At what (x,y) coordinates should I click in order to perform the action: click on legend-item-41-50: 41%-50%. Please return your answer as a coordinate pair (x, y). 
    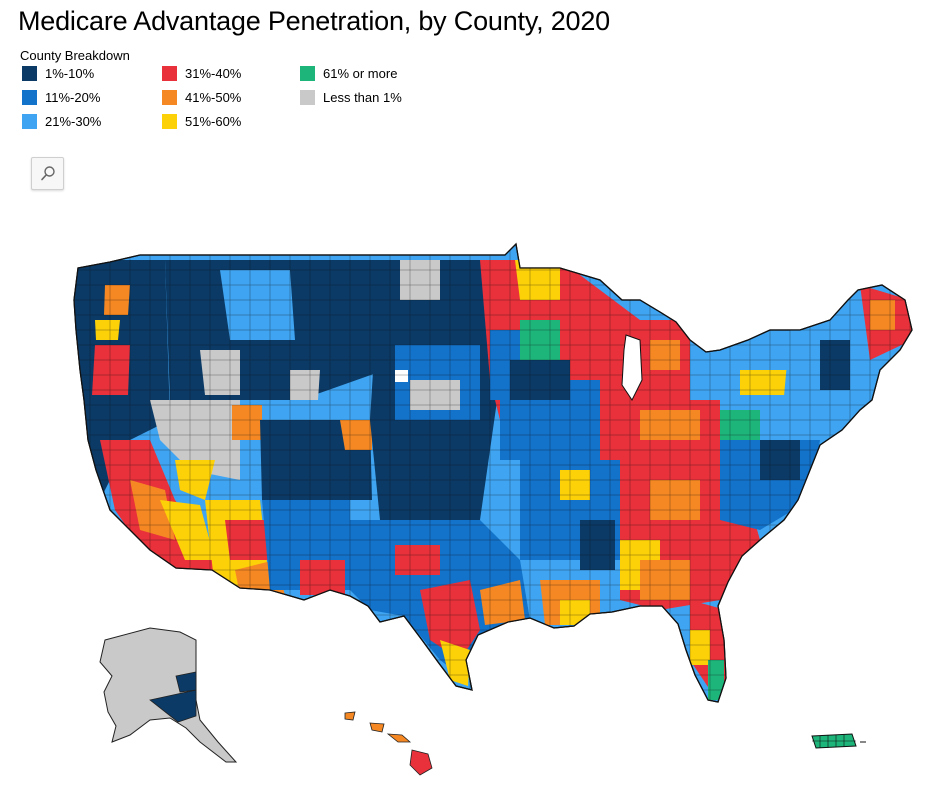
    Looking at the image, I should click on (201, 97).